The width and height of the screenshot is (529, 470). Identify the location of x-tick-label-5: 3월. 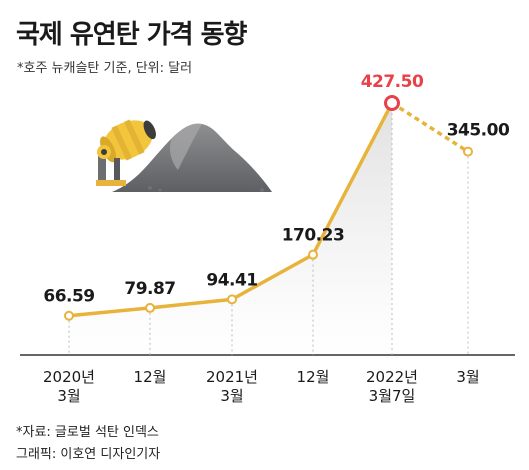
(467, 377).